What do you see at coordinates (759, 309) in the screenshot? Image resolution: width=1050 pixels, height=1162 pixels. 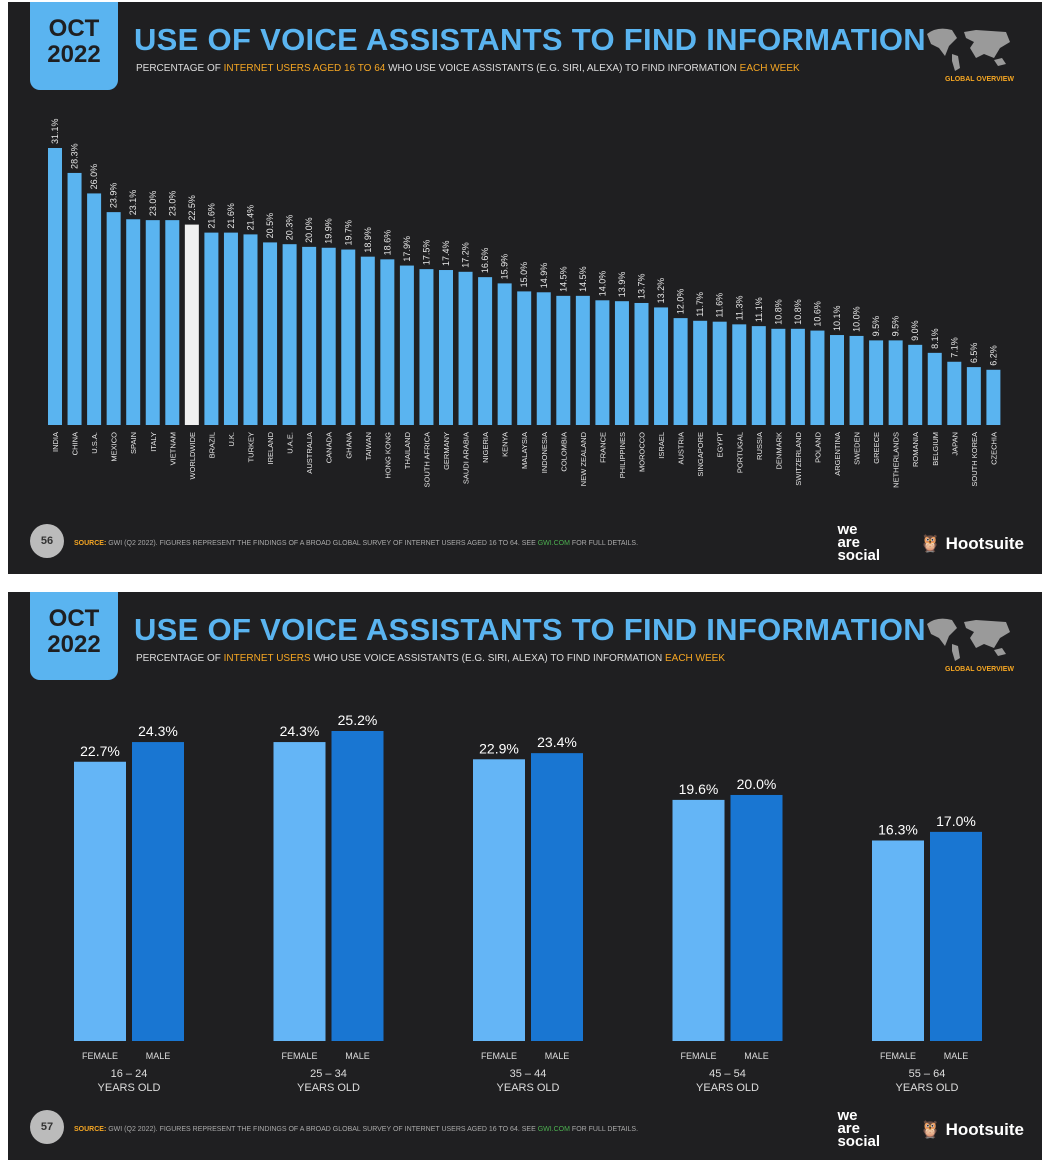 I see `data-label: 11.1%` at bounding box center [759, 309].